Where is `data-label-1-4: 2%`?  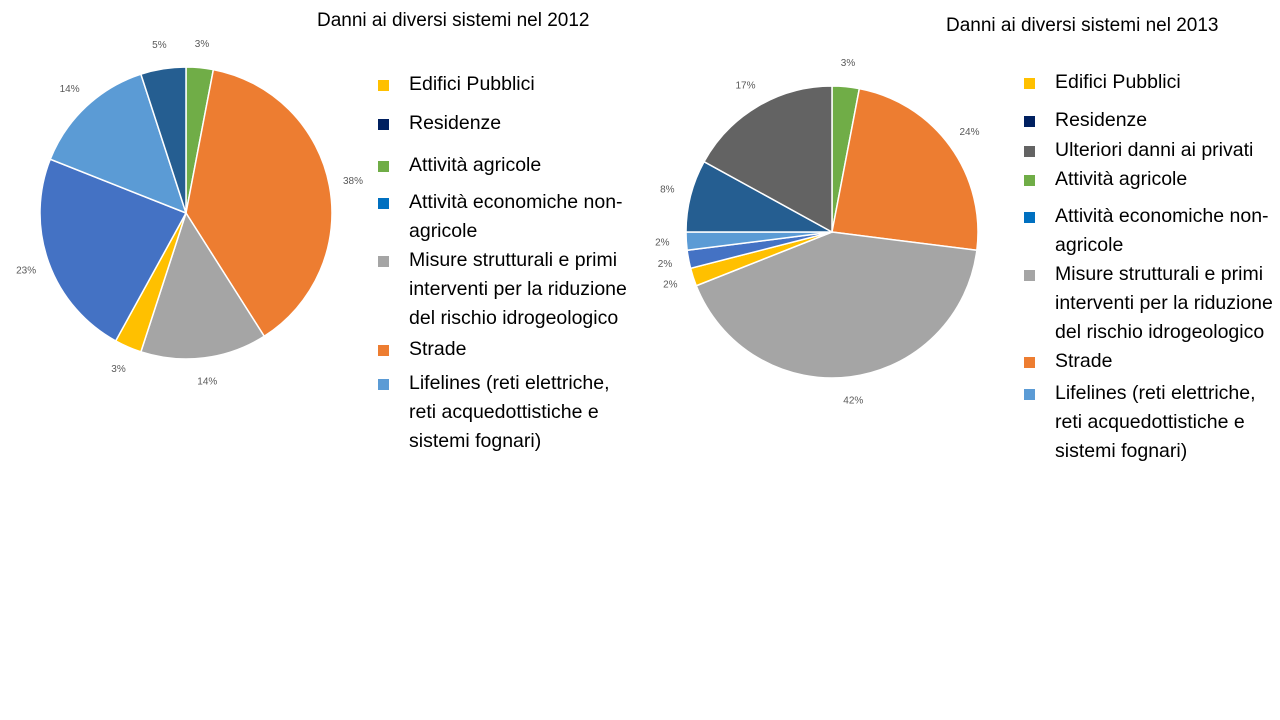
data-label-1-4: 2% is located at coordinates (665, 264).